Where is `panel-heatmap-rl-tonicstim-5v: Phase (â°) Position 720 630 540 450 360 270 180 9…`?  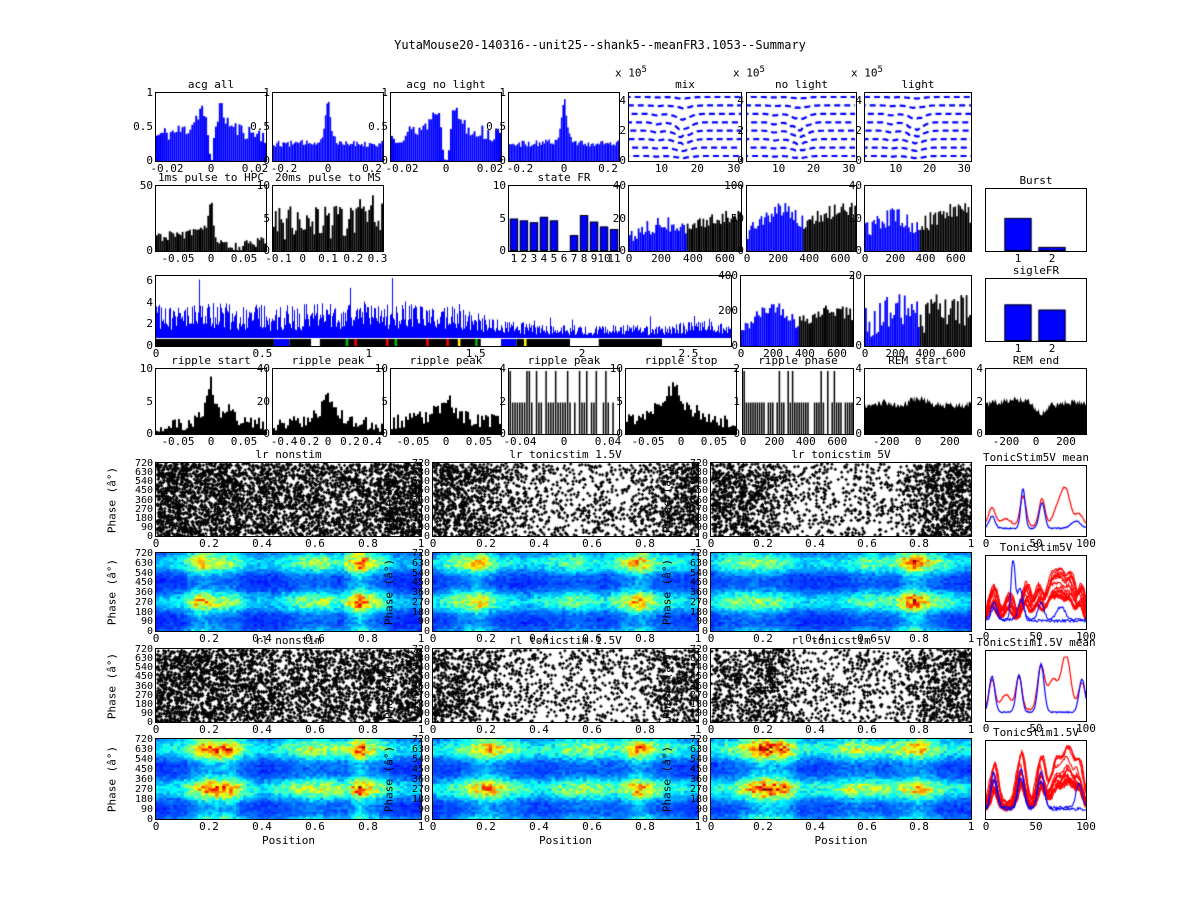 panel-heatmap-rl-tonicstim-5v: Phase (â°) Position 720 630 540 450 360 270 180 9… is located at coordinates (818, 791).